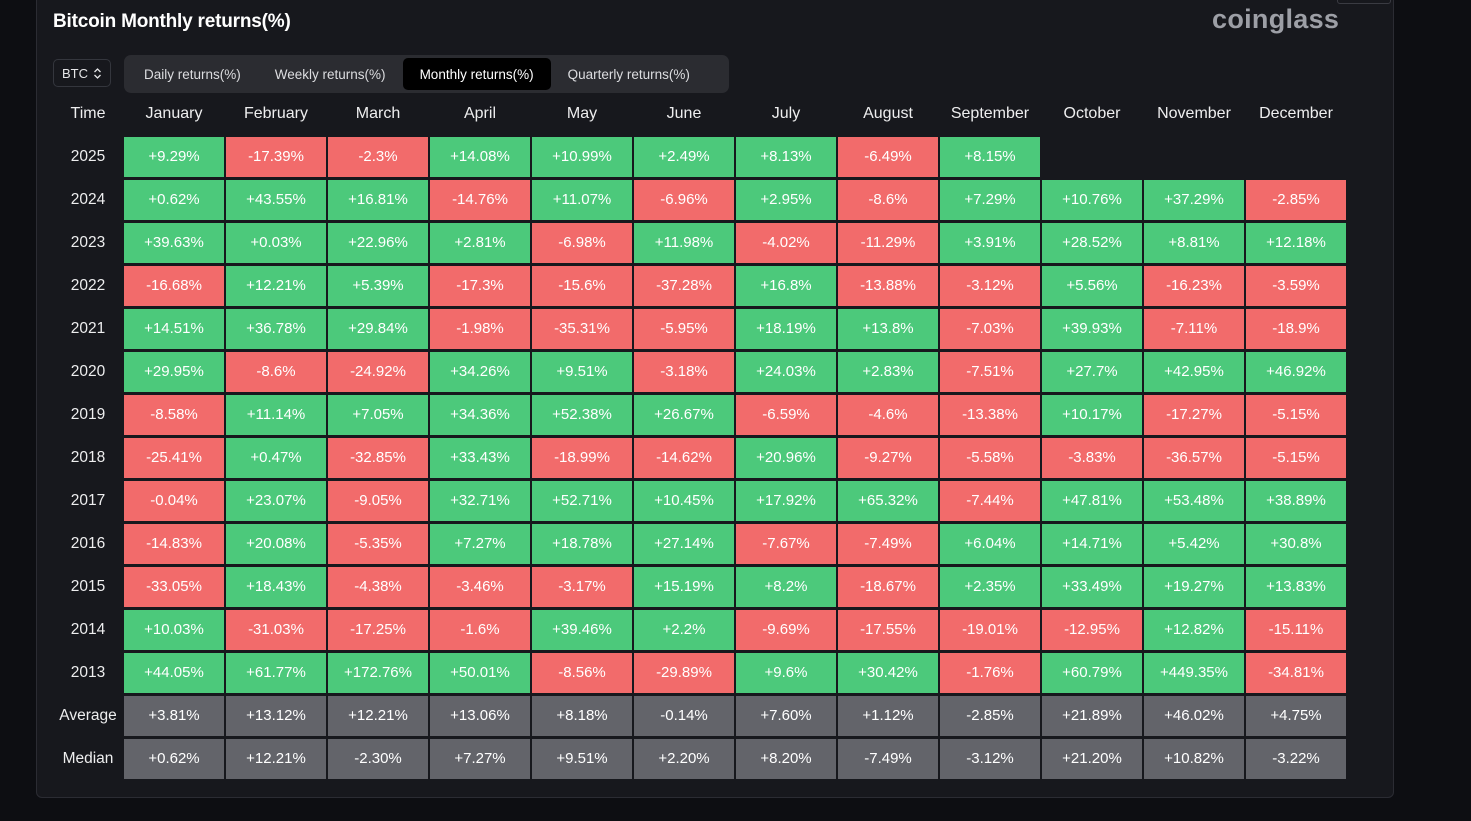 The width and height of the screenshot is (1471, 821). What do you see at coordinates (276, 759) in the screenshot?
I see `cell-median-february: +12.21%` at bounding box center [276, 759].